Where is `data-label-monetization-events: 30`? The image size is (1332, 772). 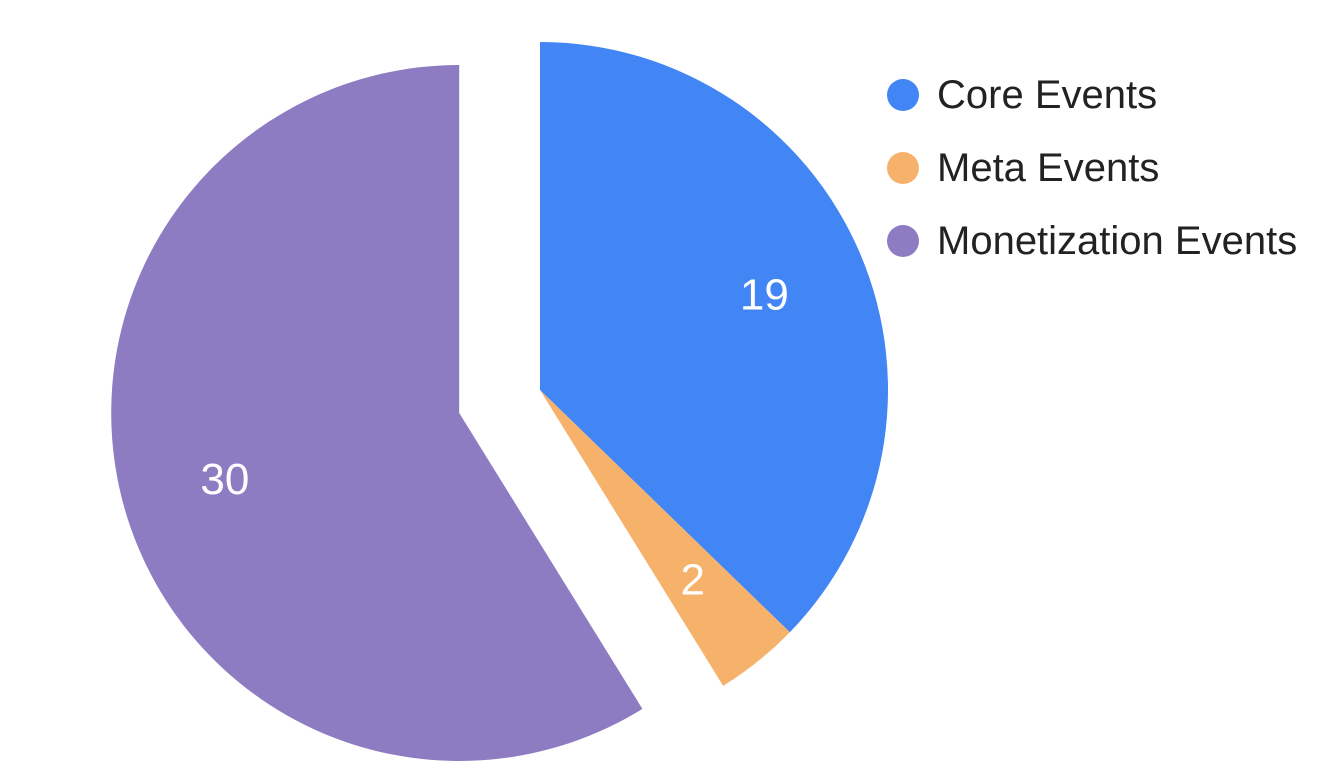
data-label-monetization-events: 30 is located at coordinates (224, 479).